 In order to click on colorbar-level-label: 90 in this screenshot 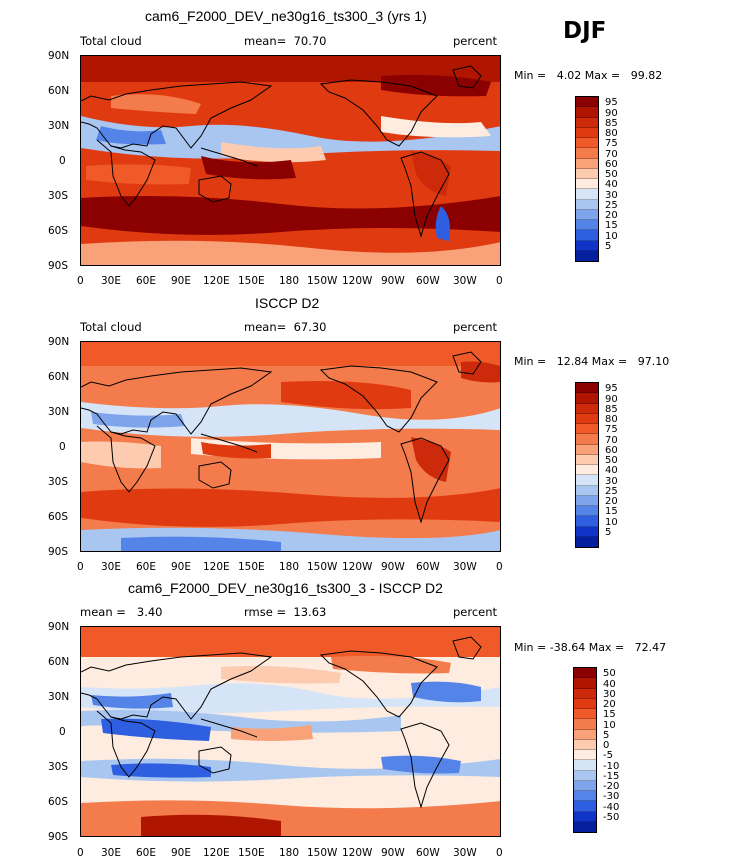, I will do `click(611, 399)`.